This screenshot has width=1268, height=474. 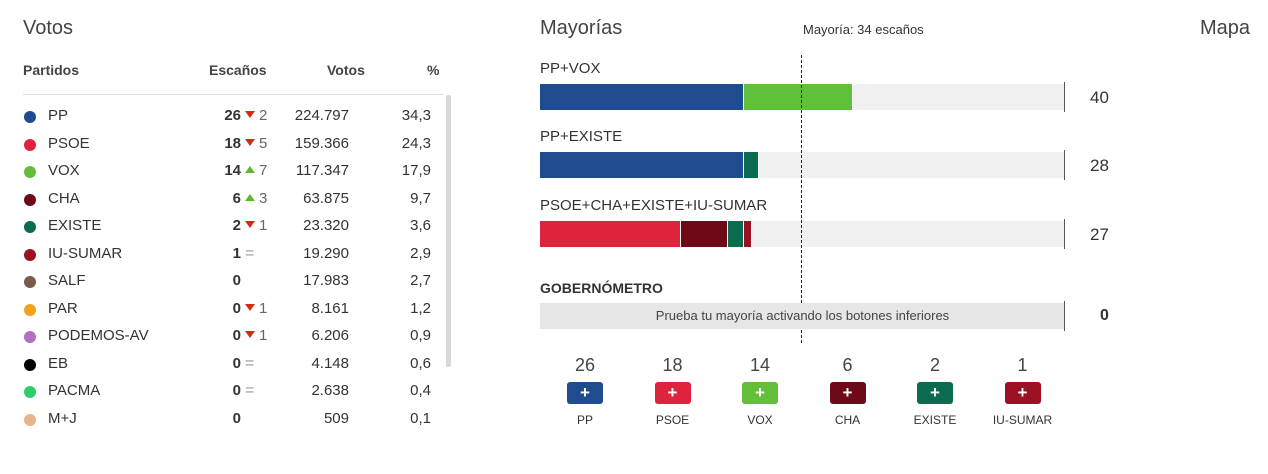 I want to click on party-votes: 4.148, so click(x=330, y=363).